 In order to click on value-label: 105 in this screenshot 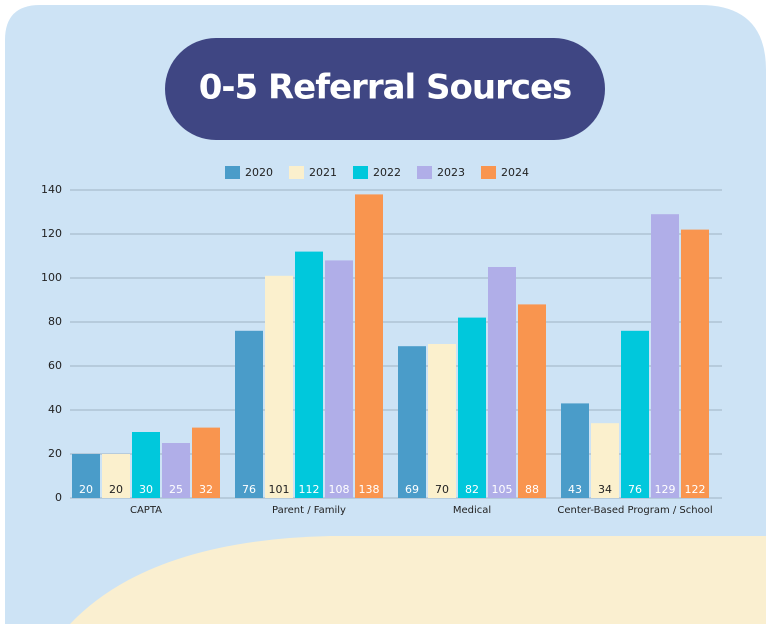, I will do `click(502, 489)`.